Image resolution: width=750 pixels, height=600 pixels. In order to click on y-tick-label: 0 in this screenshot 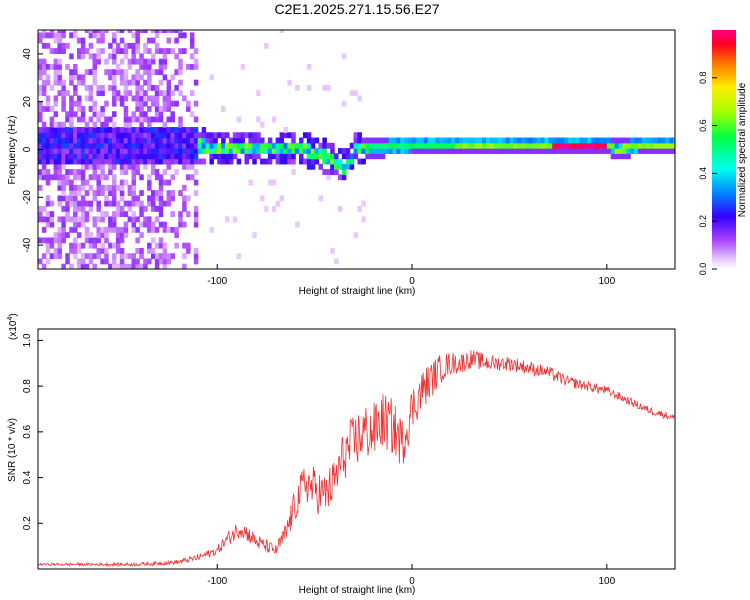, I will do `click(27, 149)`.